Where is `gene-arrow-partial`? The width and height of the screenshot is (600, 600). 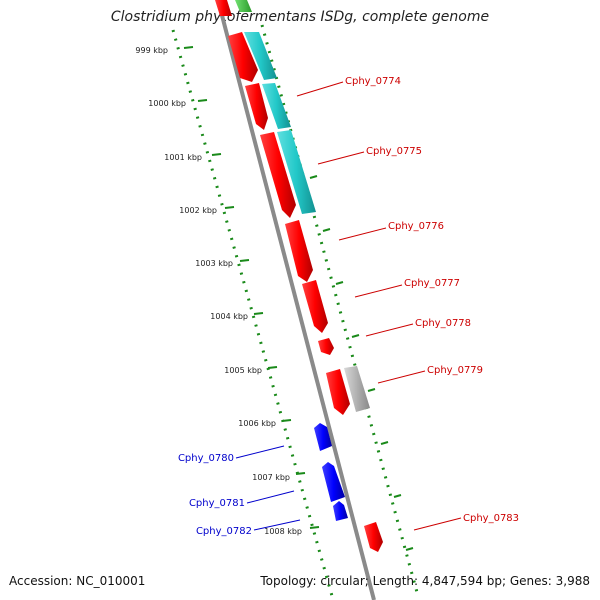 gene-arrow-partial is located at coordinates (223, 8).